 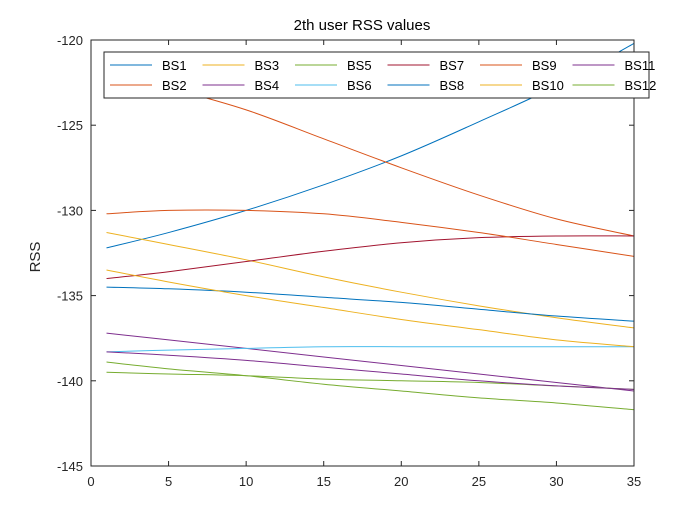 I want to click on y-tick-label: -140, so click(x=70, y=381).